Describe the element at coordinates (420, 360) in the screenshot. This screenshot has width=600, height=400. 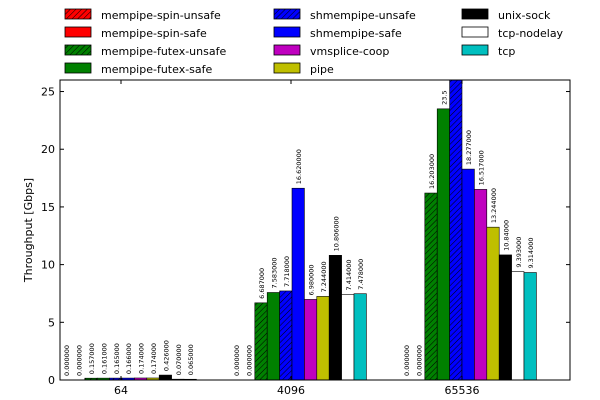
I see `value-label-mempipe-spin-safe-65536: 0.000000` at that location.